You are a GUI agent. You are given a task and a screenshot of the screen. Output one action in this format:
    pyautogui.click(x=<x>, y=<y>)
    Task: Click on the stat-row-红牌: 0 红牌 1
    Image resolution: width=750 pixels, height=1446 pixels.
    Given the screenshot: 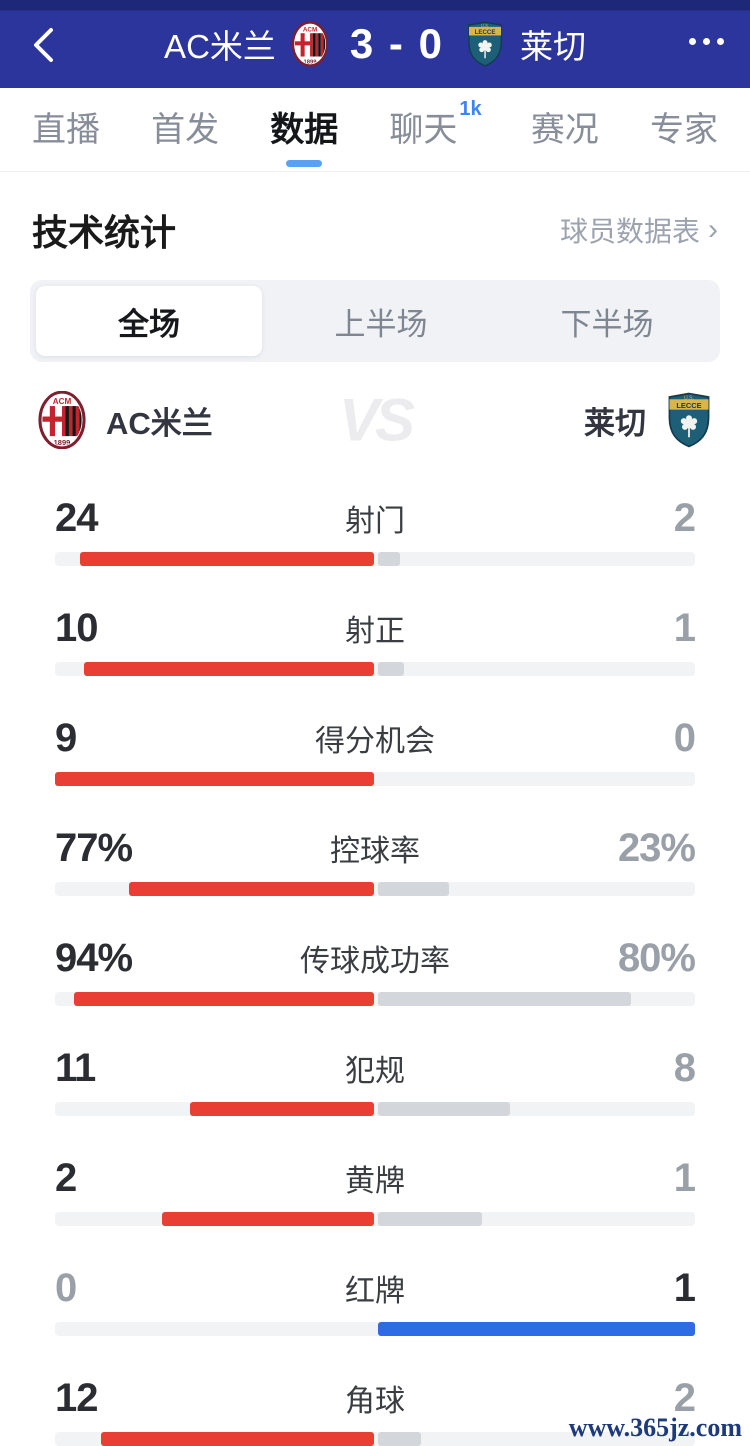 What is the action you would take?
    pyautogui.click(x=375, y=1300)
    